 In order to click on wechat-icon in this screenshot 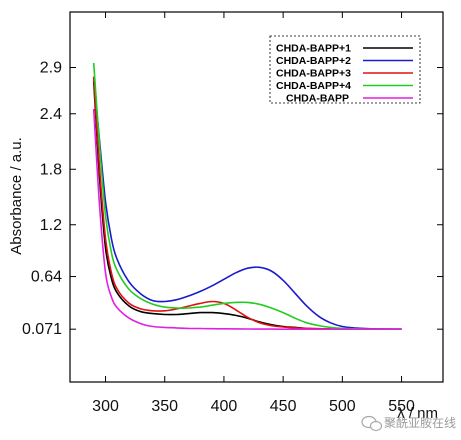, I will do `click(372, 423)`.